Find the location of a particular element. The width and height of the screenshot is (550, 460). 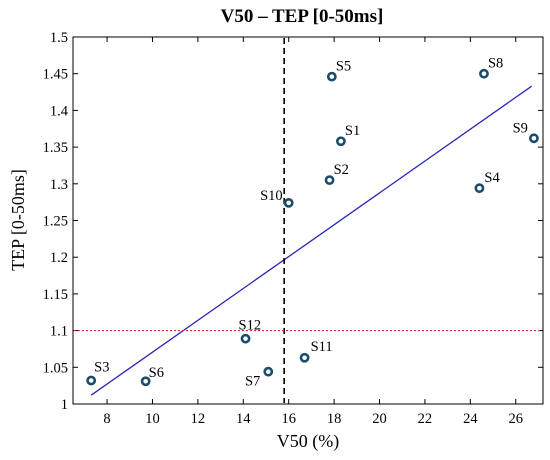

point-label: S11 is located at coordinates (322, 347).